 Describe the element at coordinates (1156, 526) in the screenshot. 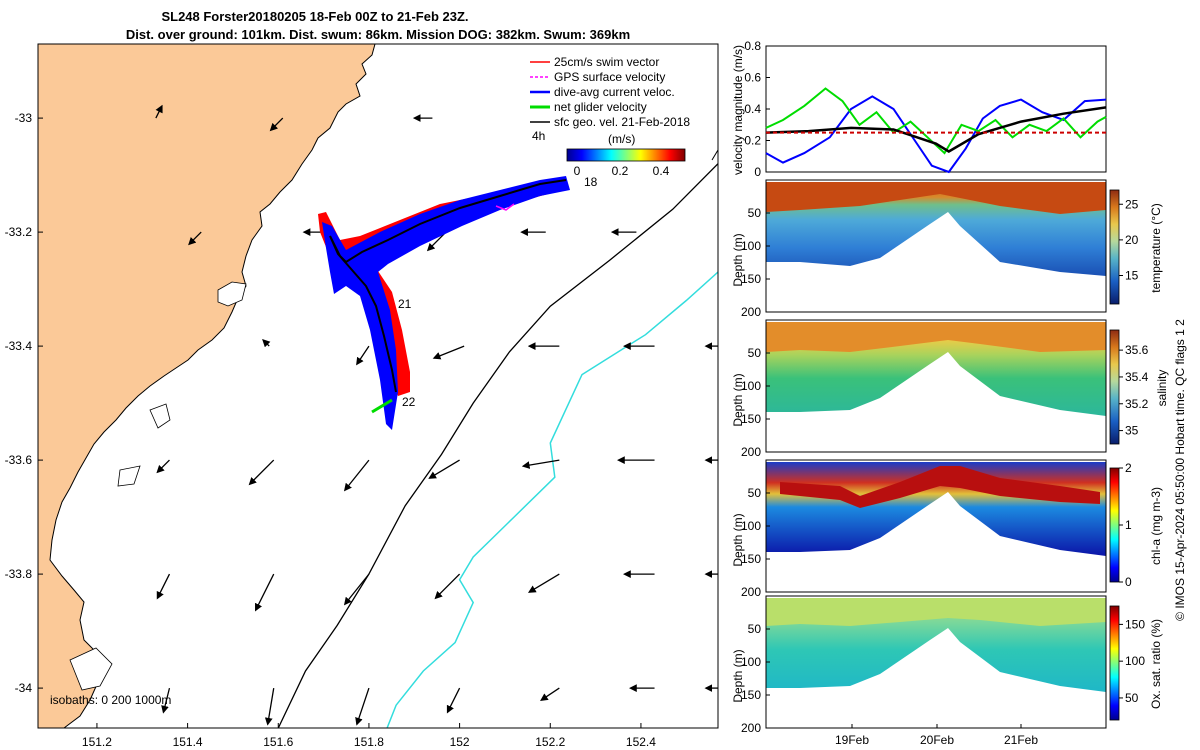

I see `chla-colorbar-label: chl-a (mg m-3)` at that location.